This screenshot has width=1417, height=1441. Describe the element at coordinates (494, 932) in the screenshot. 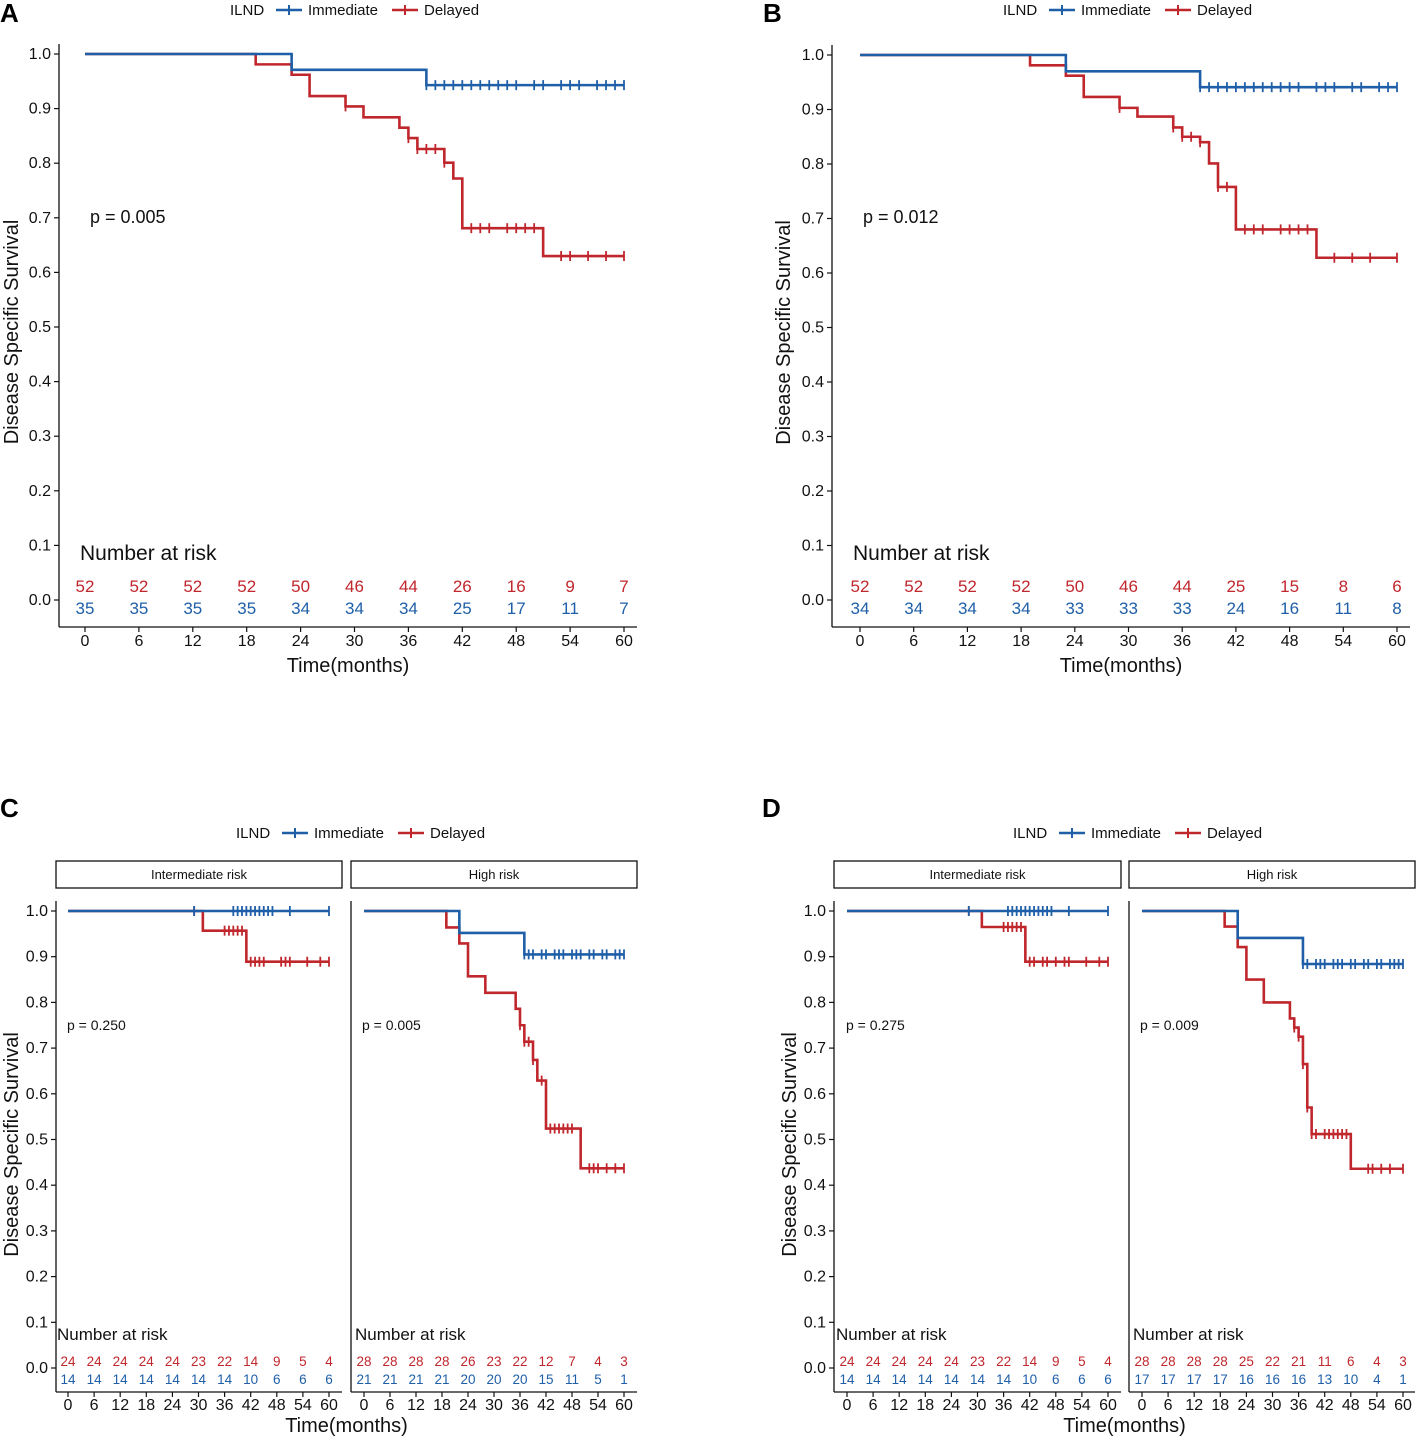

I see `km-curve-immediate` at that location.